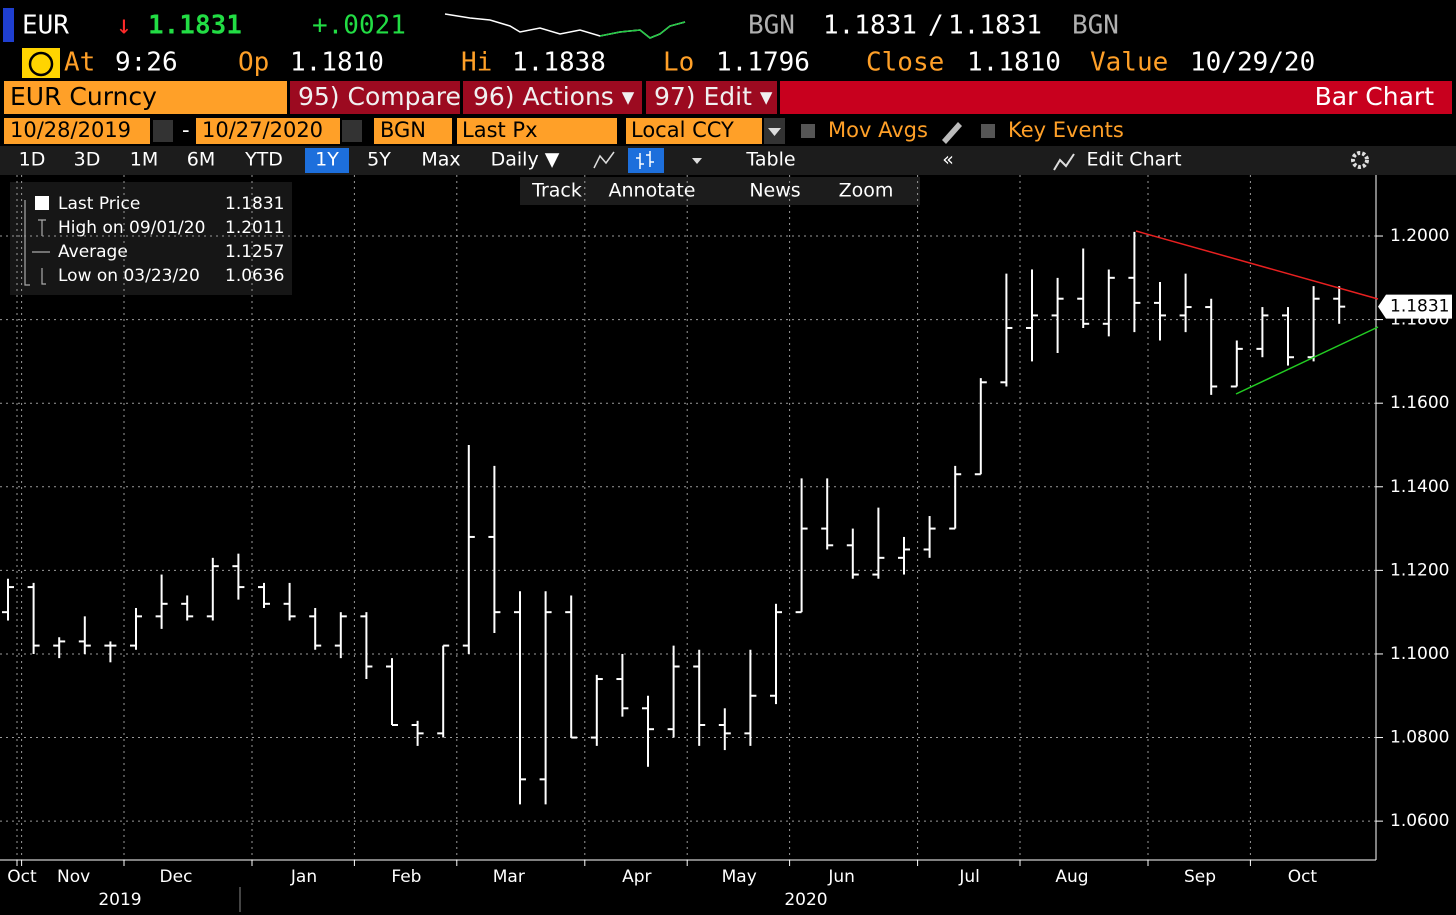  I want to click on period-button: 1Y, so click(327, 160).